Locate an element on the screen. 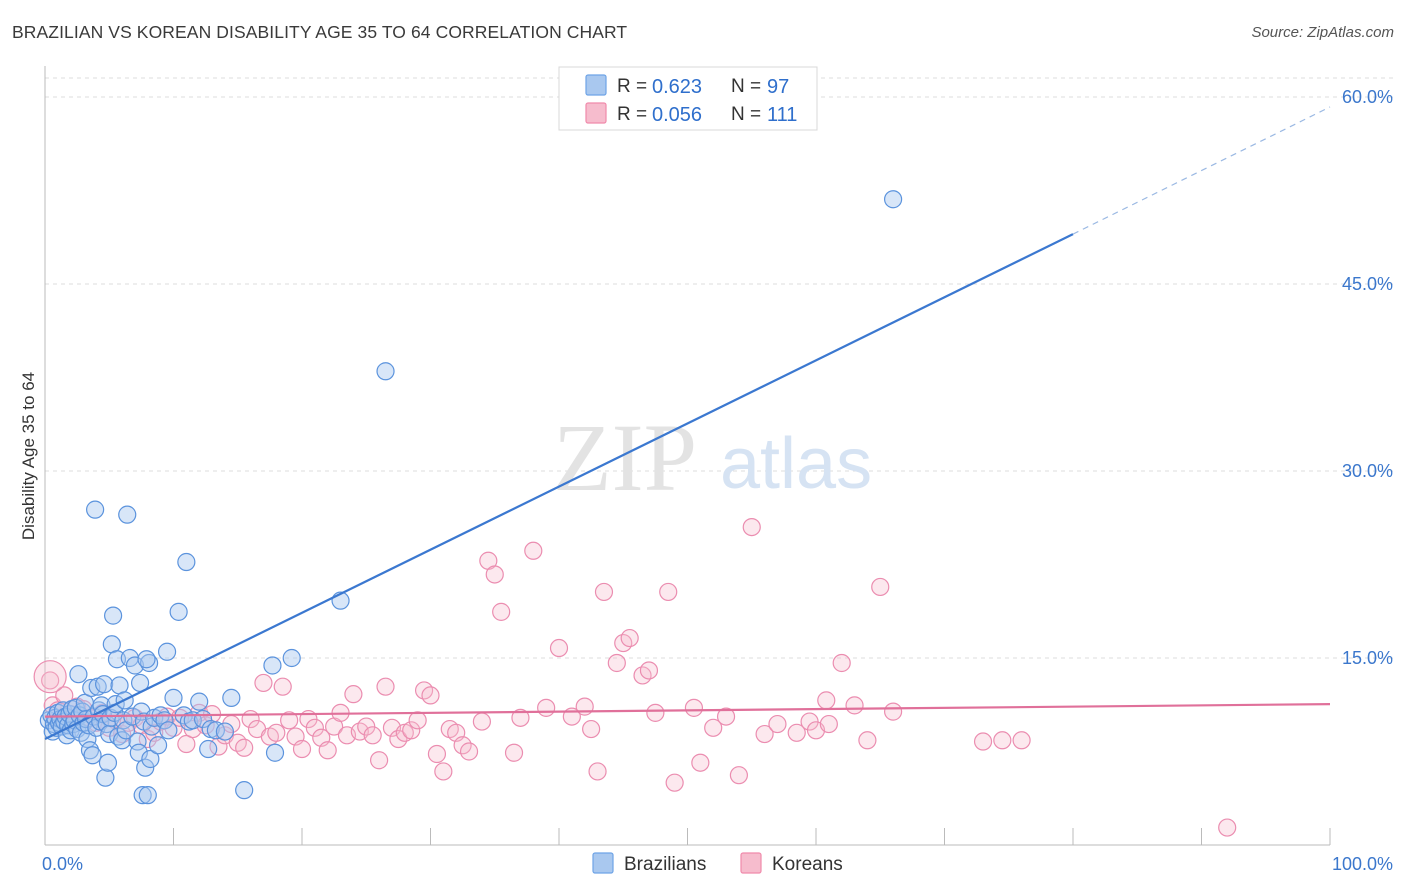 This screenshot has width=1406, height=892. legend-swatch-blue is located at coordinates (596, 85).